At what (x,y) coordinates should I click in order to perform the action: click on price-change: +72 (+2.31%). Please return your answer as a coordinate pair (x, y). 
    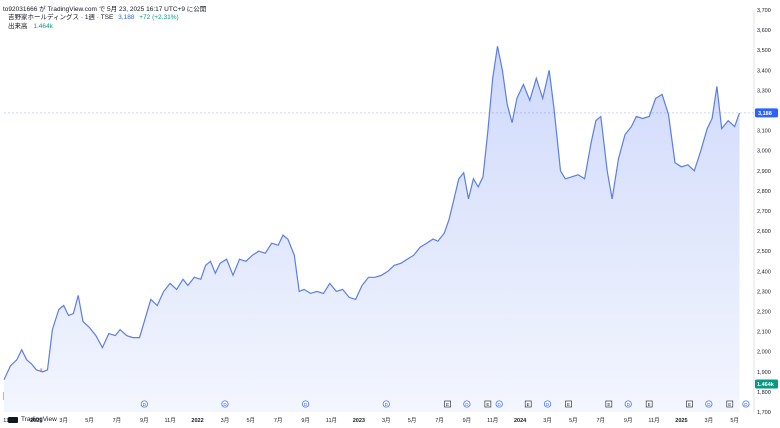
    Looking at the image, I should click on (159, 17).